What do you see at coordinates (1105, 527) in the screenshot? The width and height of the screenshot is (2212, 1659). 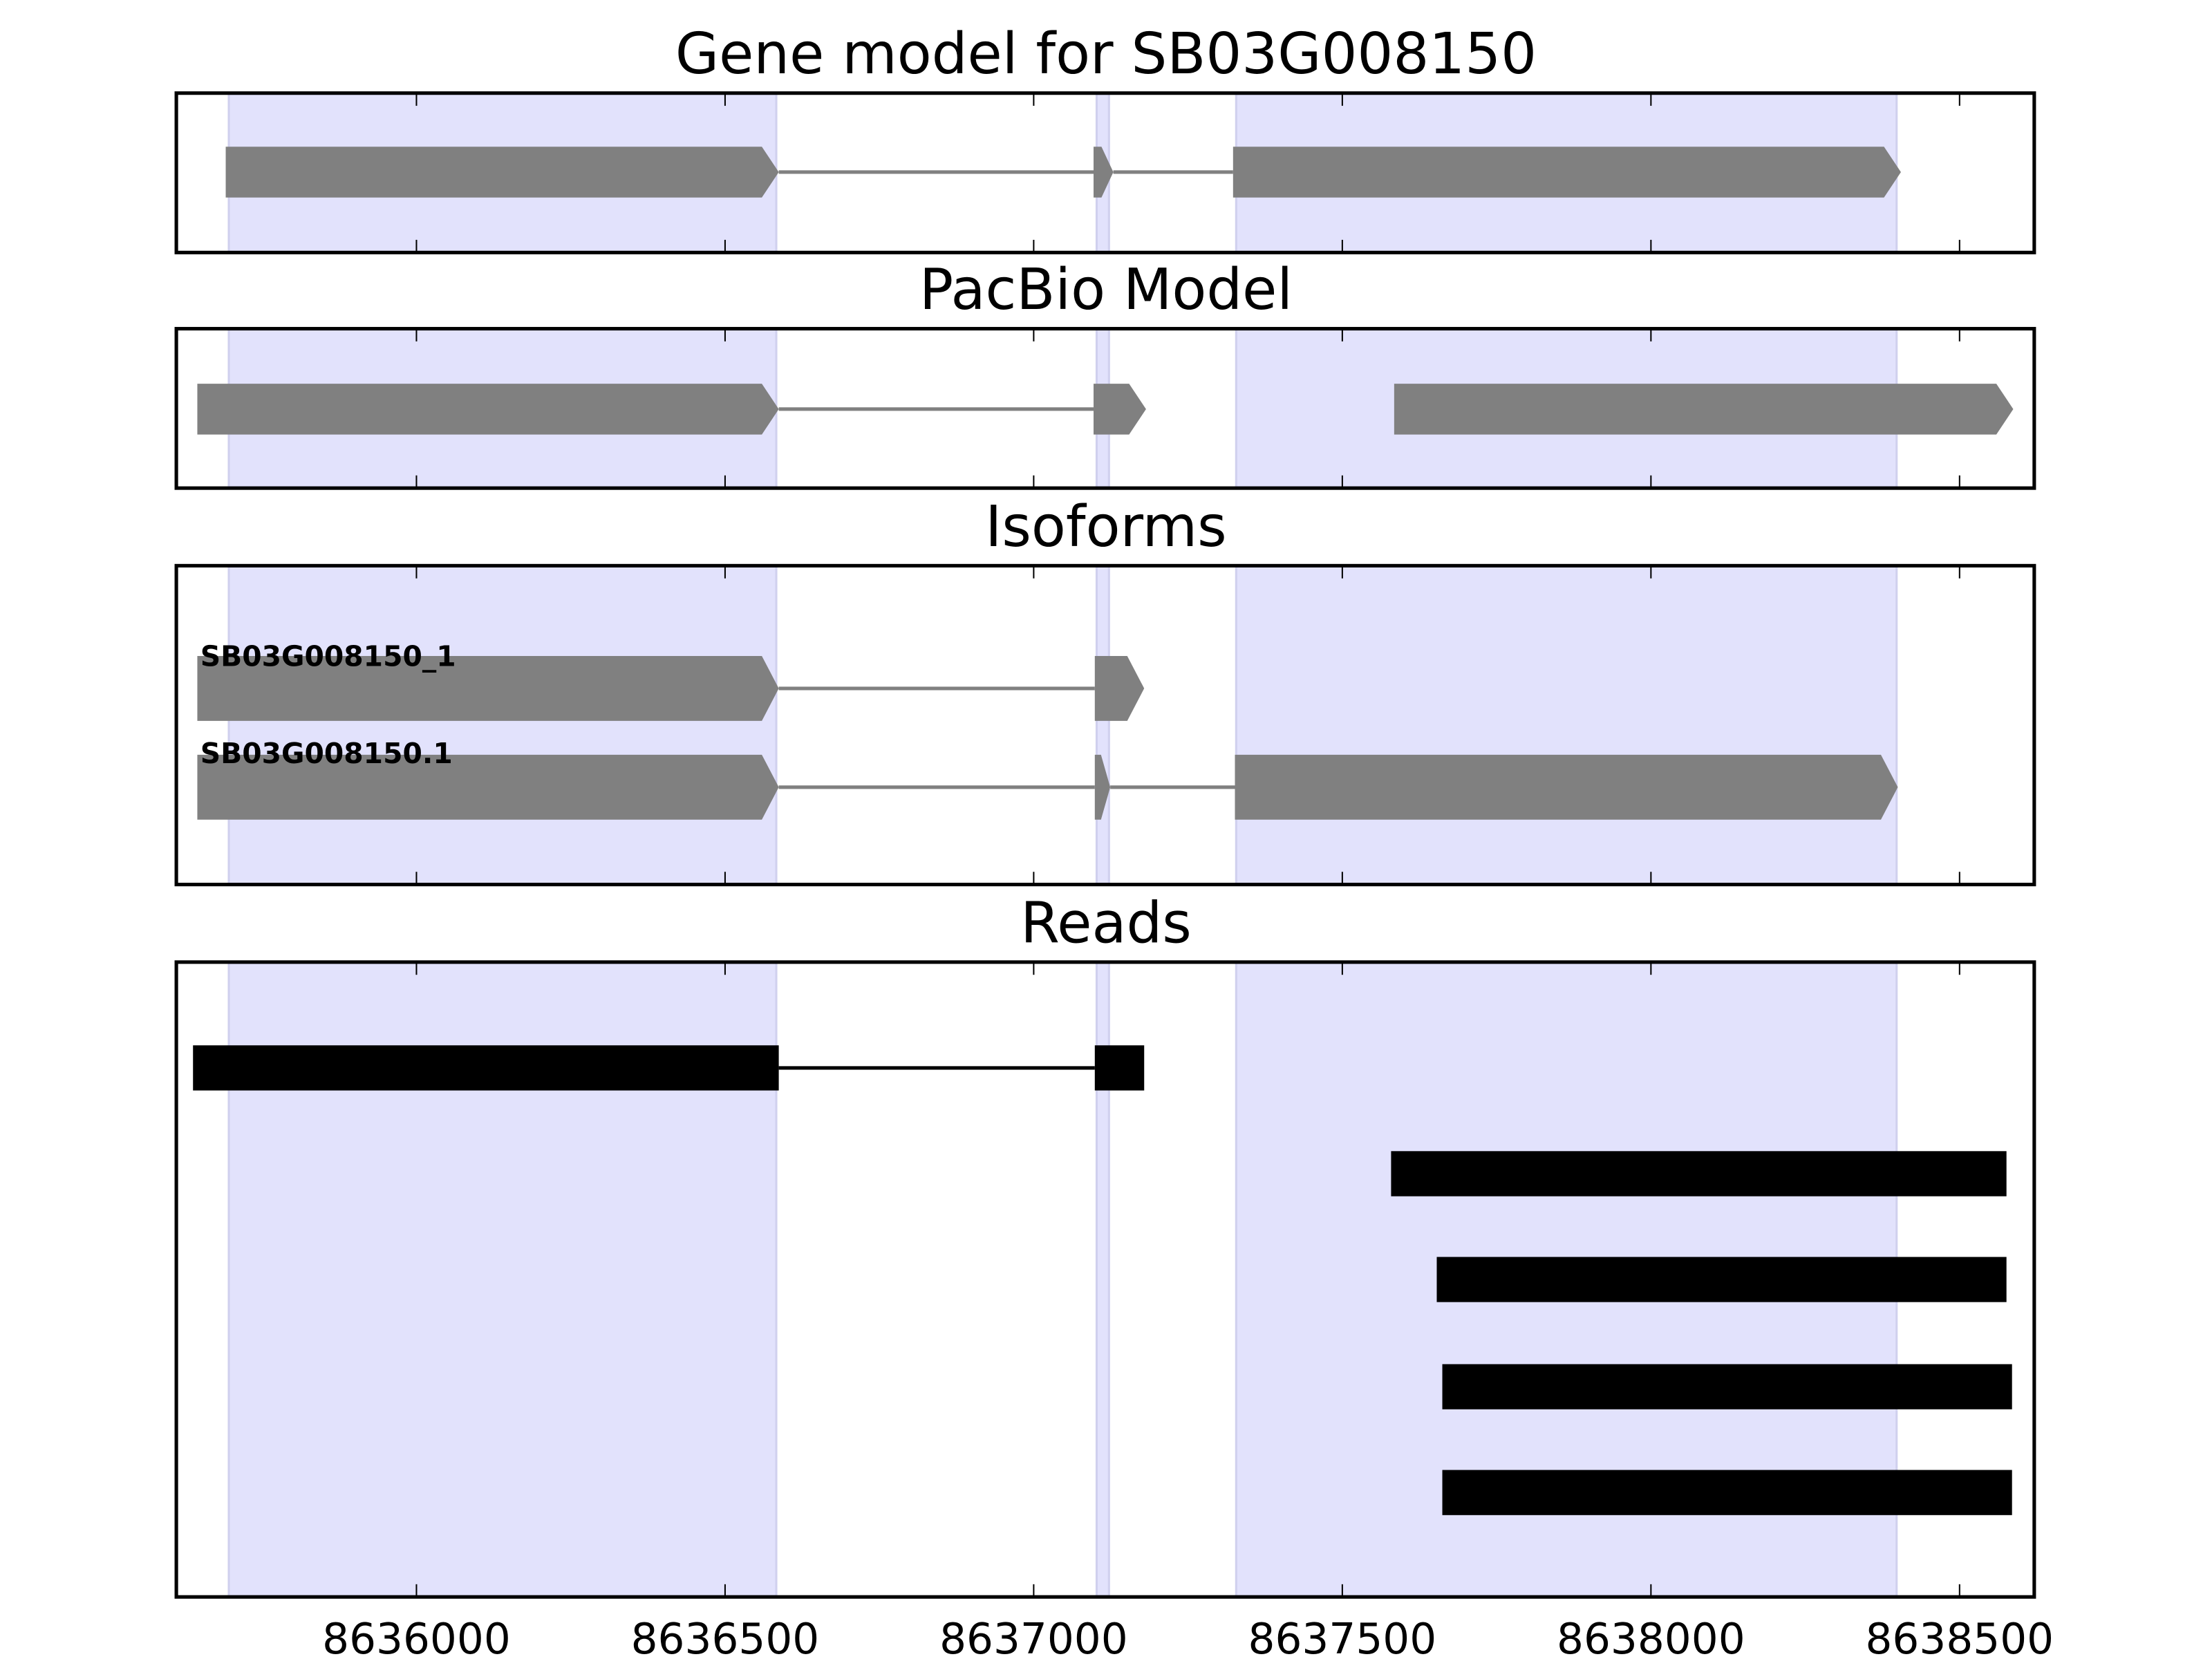 I see `panel-title-isoforms: Isoforms` at bounding box center [1105, 527].